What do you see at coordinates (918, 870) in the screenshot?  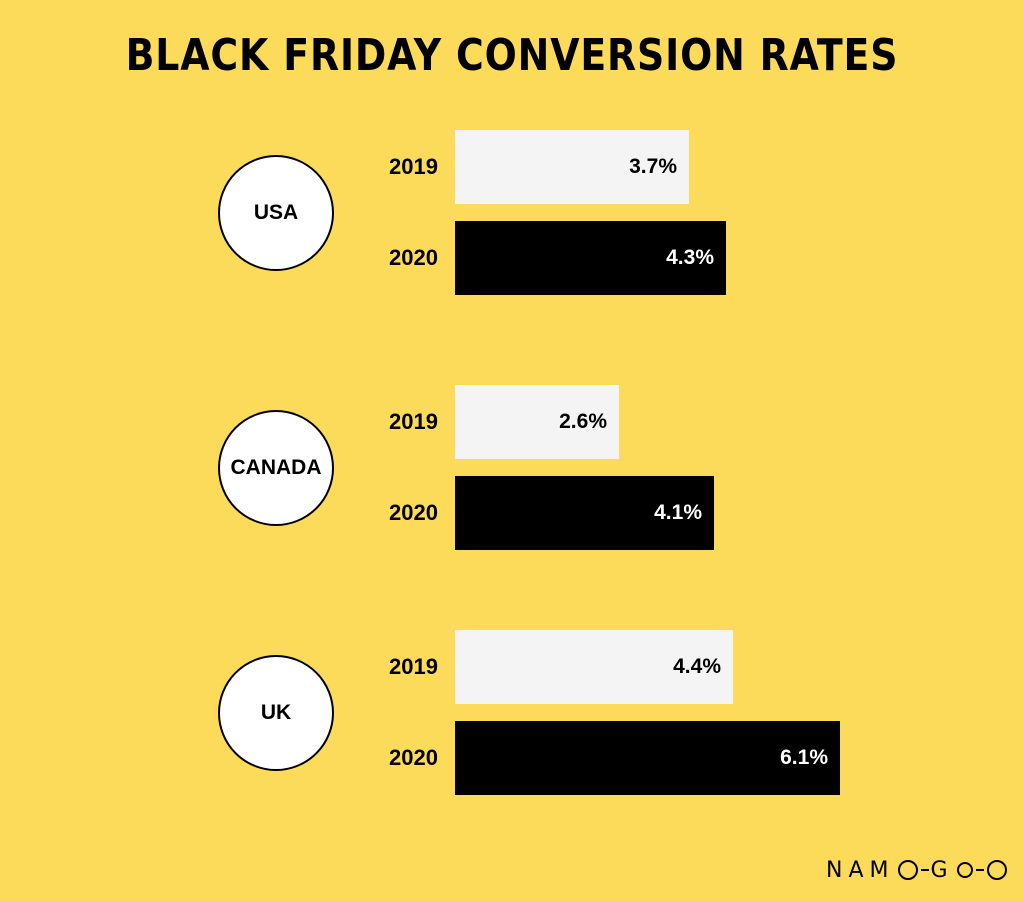 I see `namogoo-logo: N A M G` at bounding box center [918, 870].